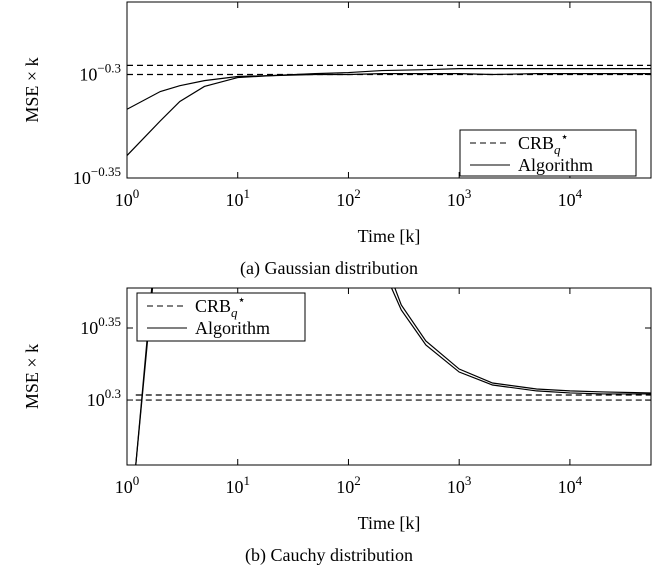 The width and height of the screenshot is (656, 569). What do you see at coordinates (104, 398) in the screenshot?
I see `y-tick-label: 100.3` at bounding box center [104, 398].